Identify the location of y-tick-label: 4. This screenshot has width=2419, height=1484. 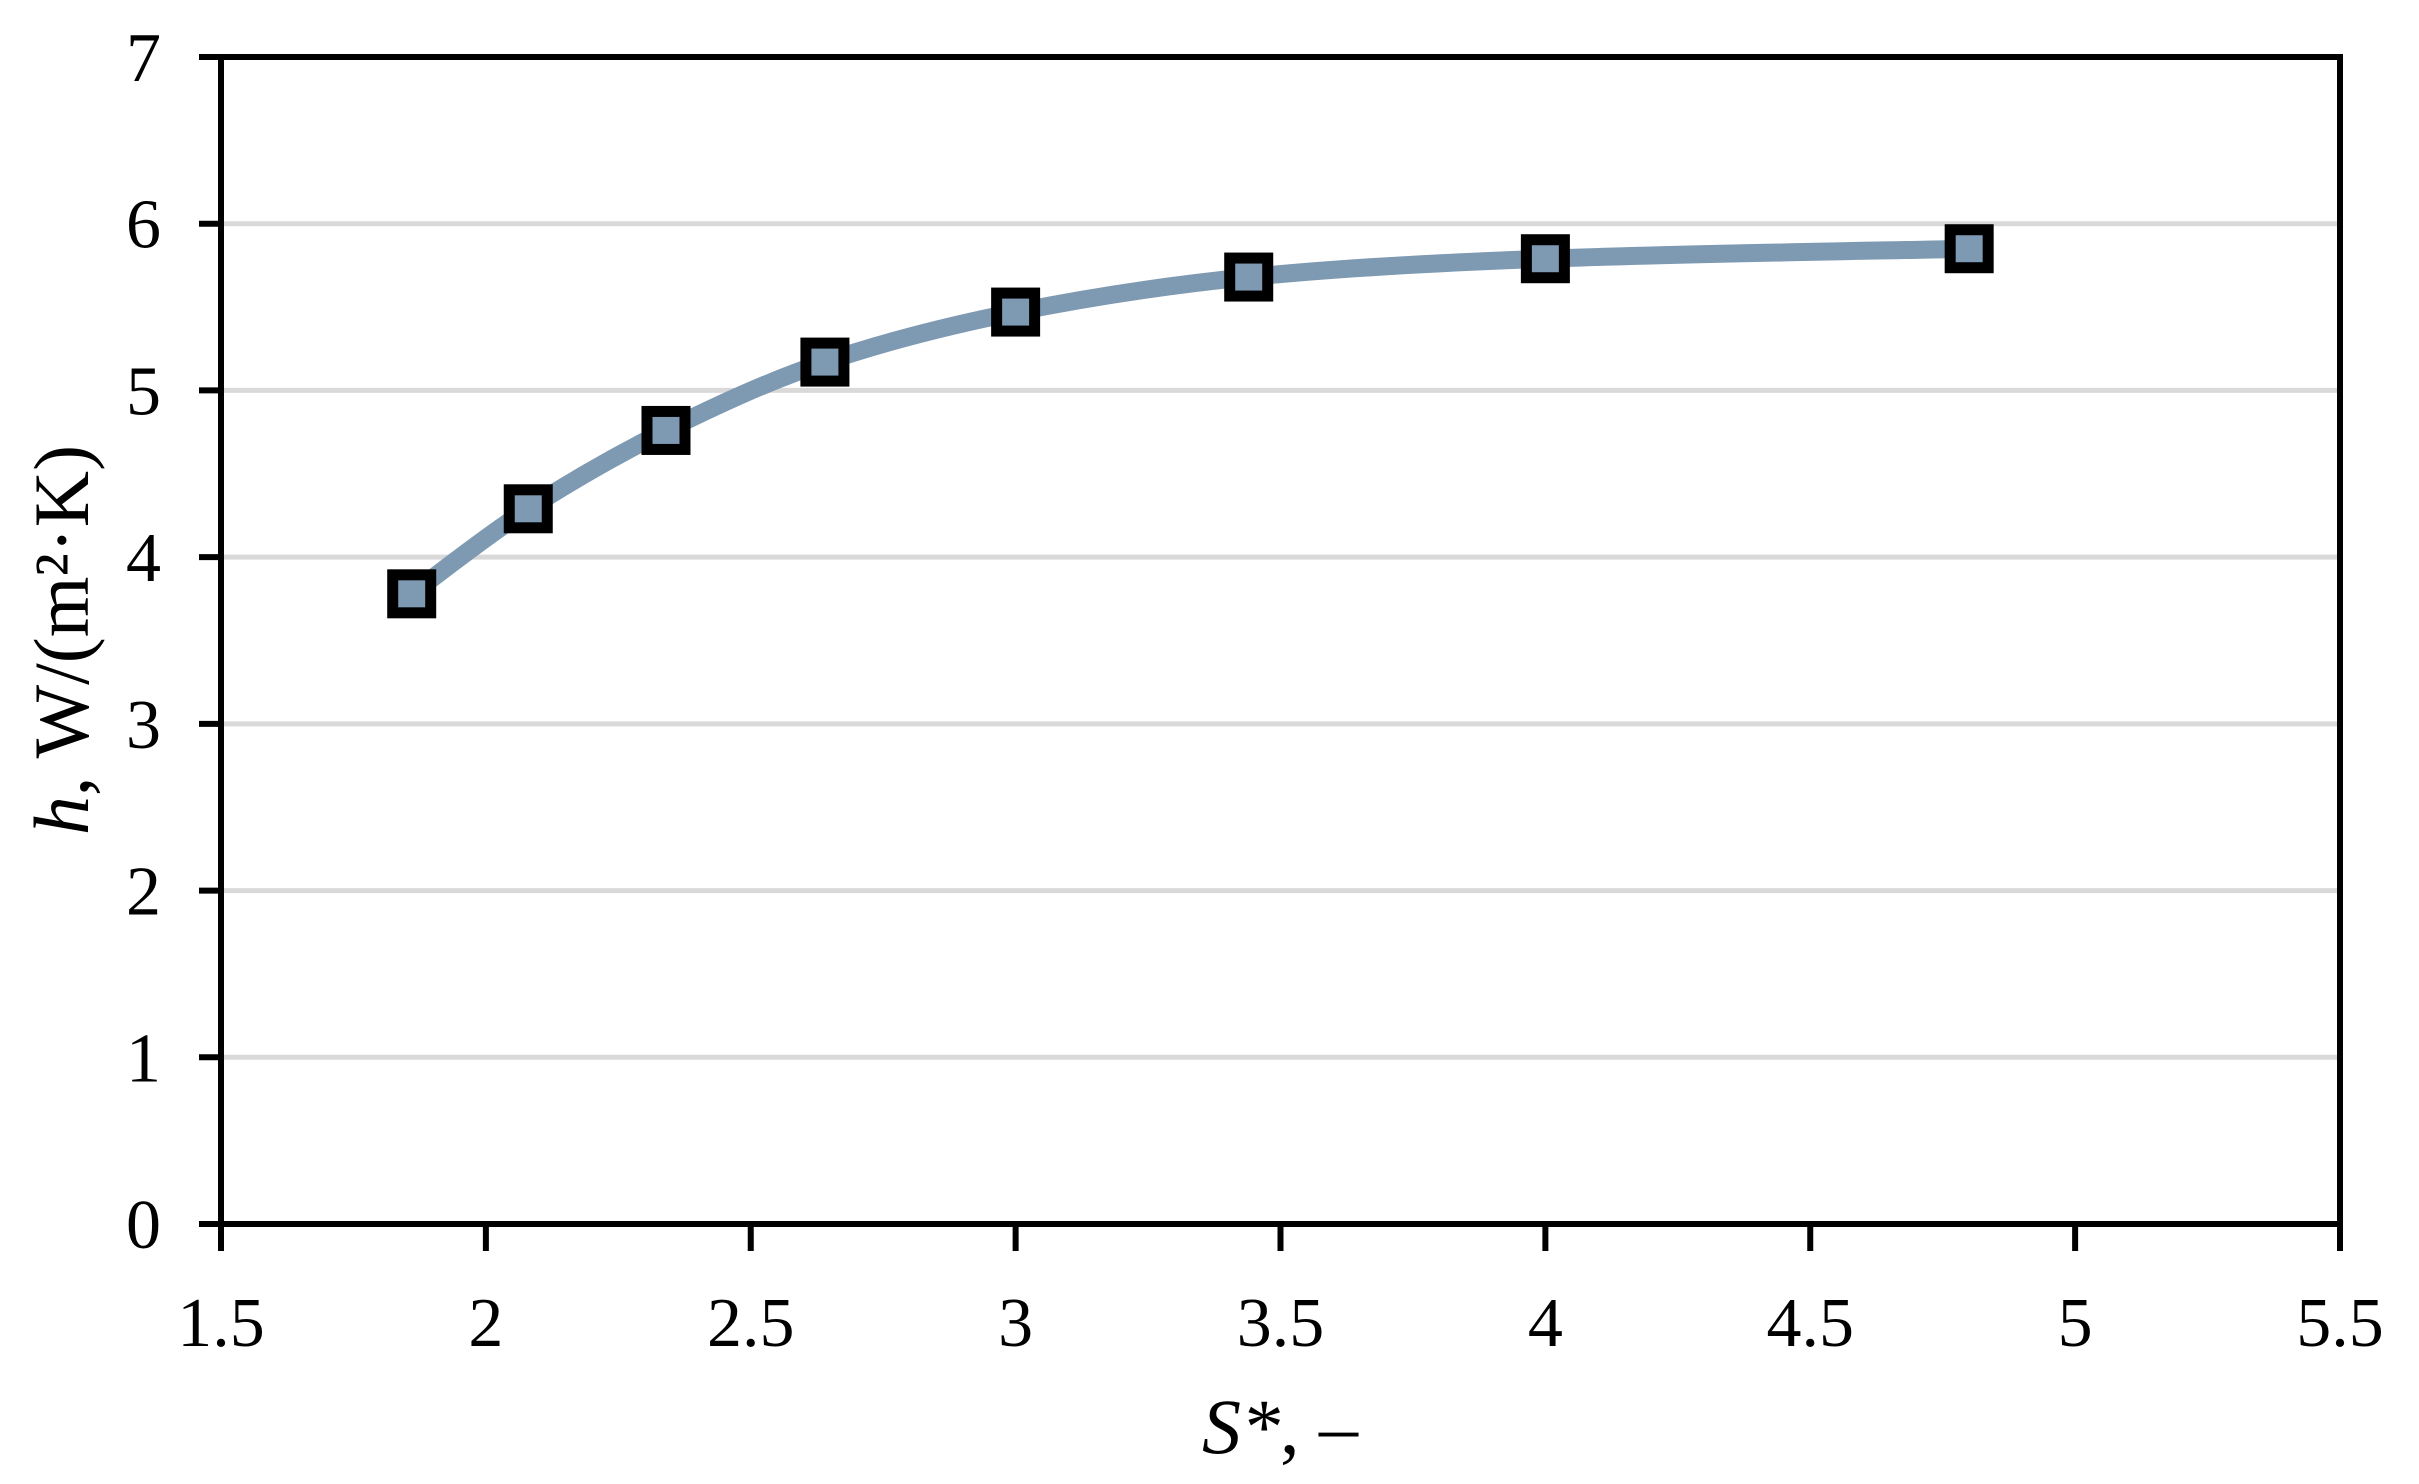
(143, 558).